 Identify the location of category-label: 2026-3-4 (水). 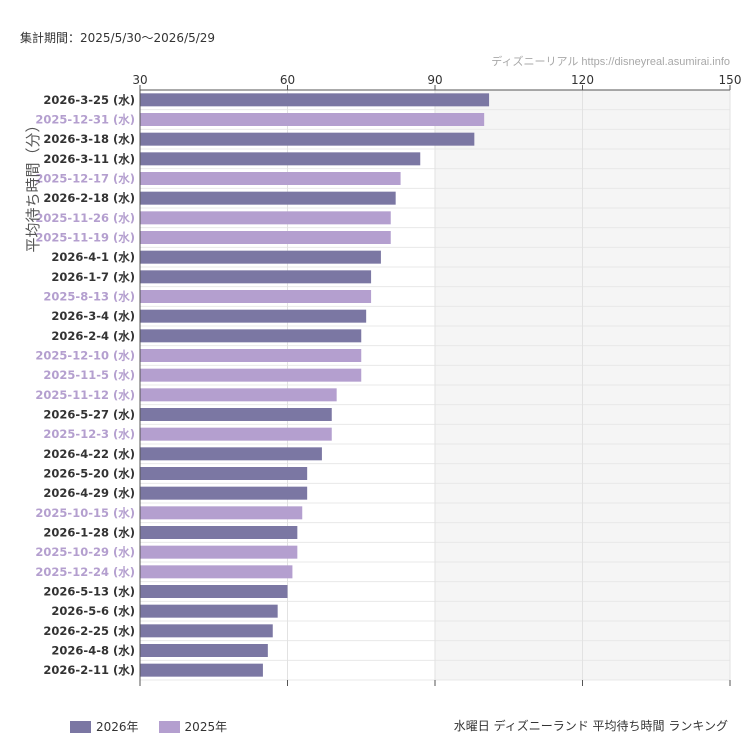
(93, 316).